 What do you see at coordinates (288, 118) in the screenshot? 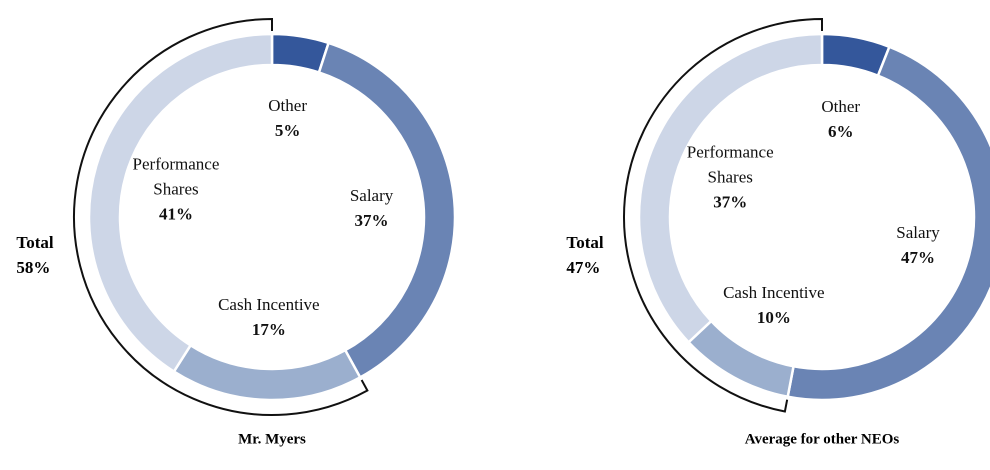
I see `segment-label: Other 5%` at bounding box center [288, 118].